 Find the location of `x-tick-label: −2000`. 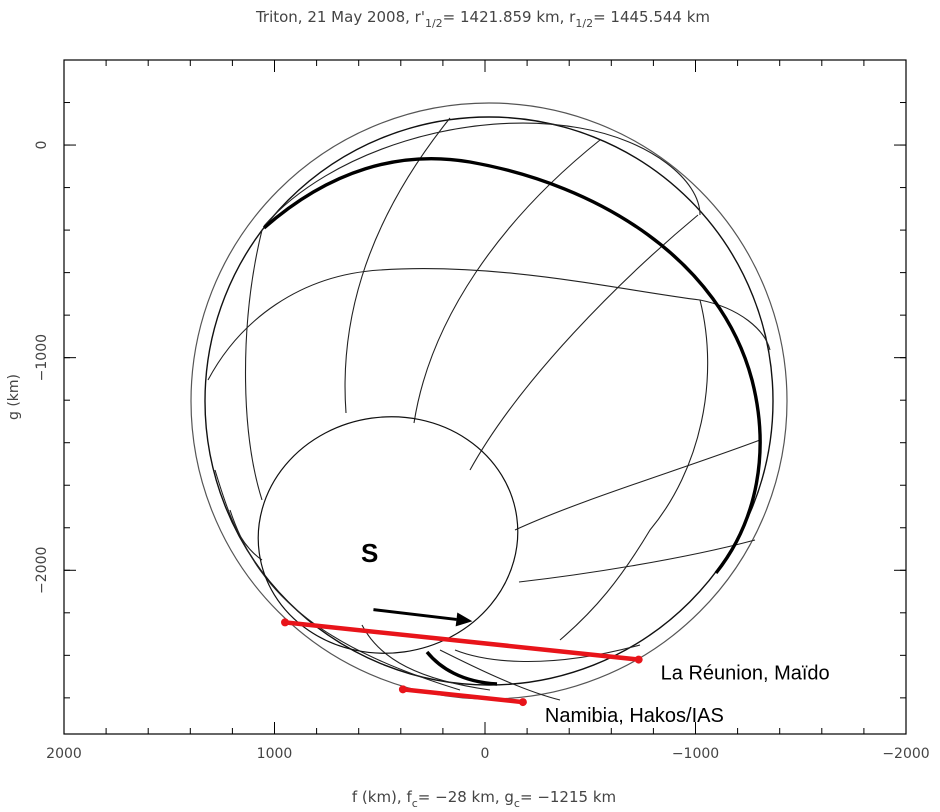

x-tick-label: −2000 is located at coordinates (905, 754).